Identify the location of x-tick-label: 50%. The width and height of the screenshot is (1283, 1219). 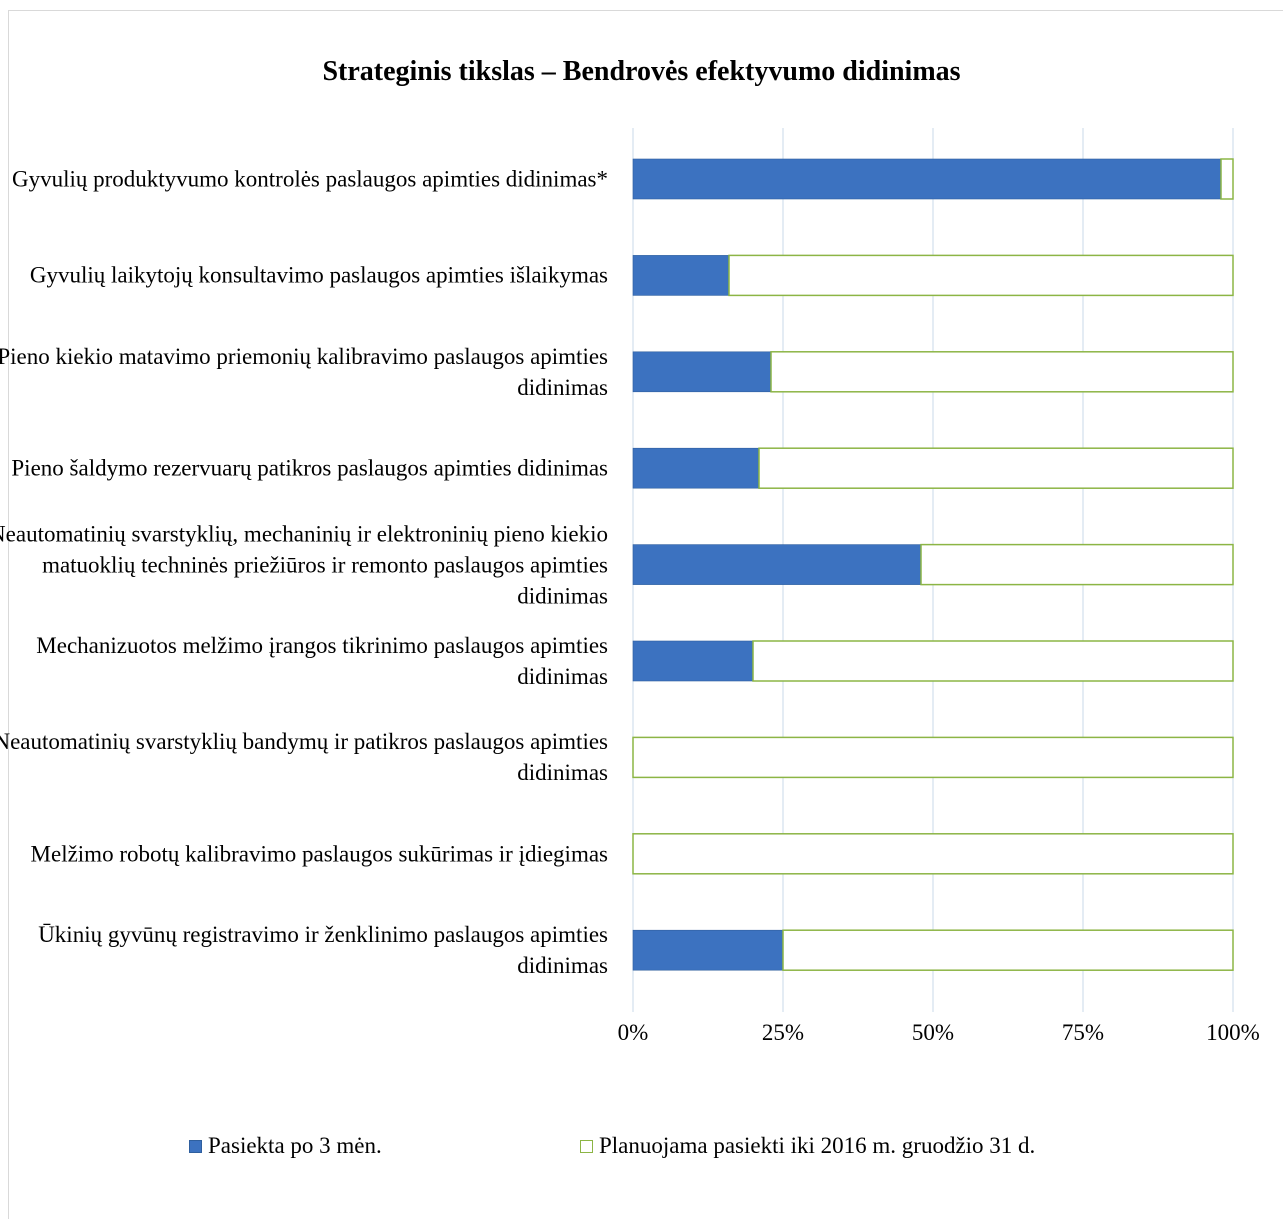
(933, 1032).